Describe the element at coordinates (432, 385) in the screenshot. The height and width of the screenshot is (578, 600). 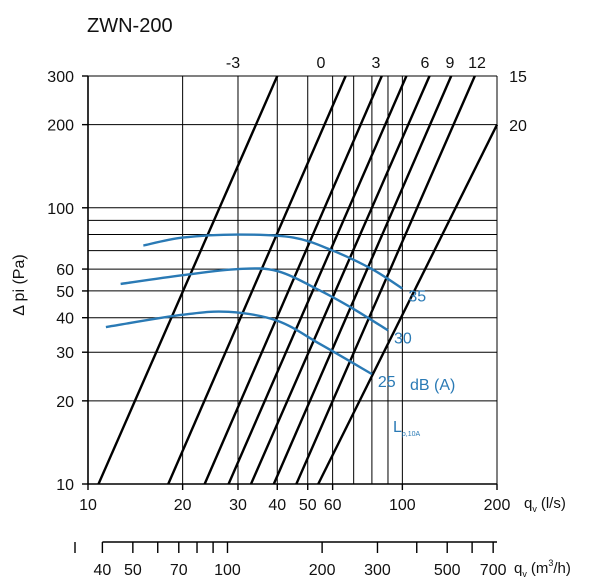
I see `db-unit-label: dB (A)` at that location.